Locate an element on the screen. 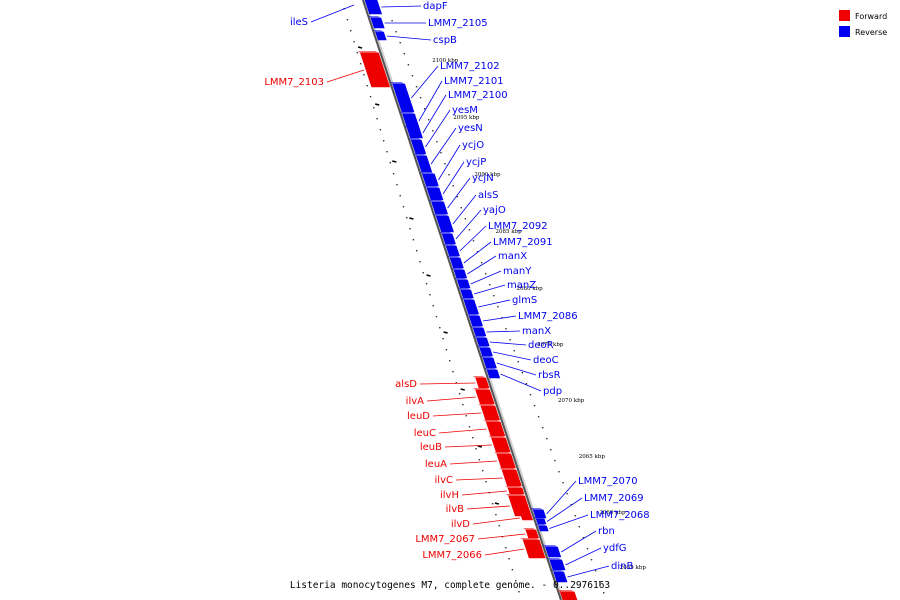  reverse-gene-label: rbsR is located at coordinates (549, 375).